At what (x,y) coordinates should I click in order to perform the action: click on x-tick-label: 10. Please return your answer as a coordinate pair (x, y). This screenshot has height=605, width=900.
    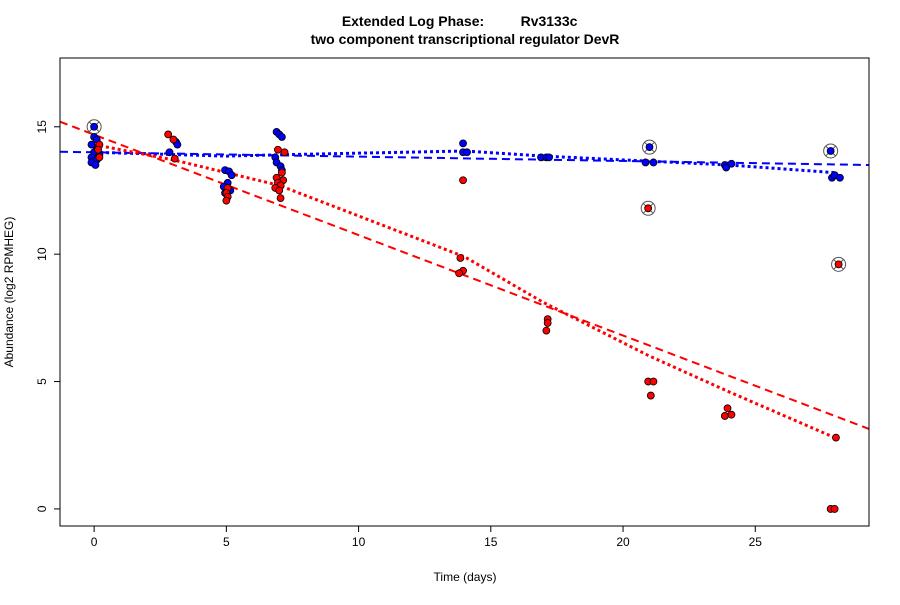
    Looking at the image, I should click on (359, 542).